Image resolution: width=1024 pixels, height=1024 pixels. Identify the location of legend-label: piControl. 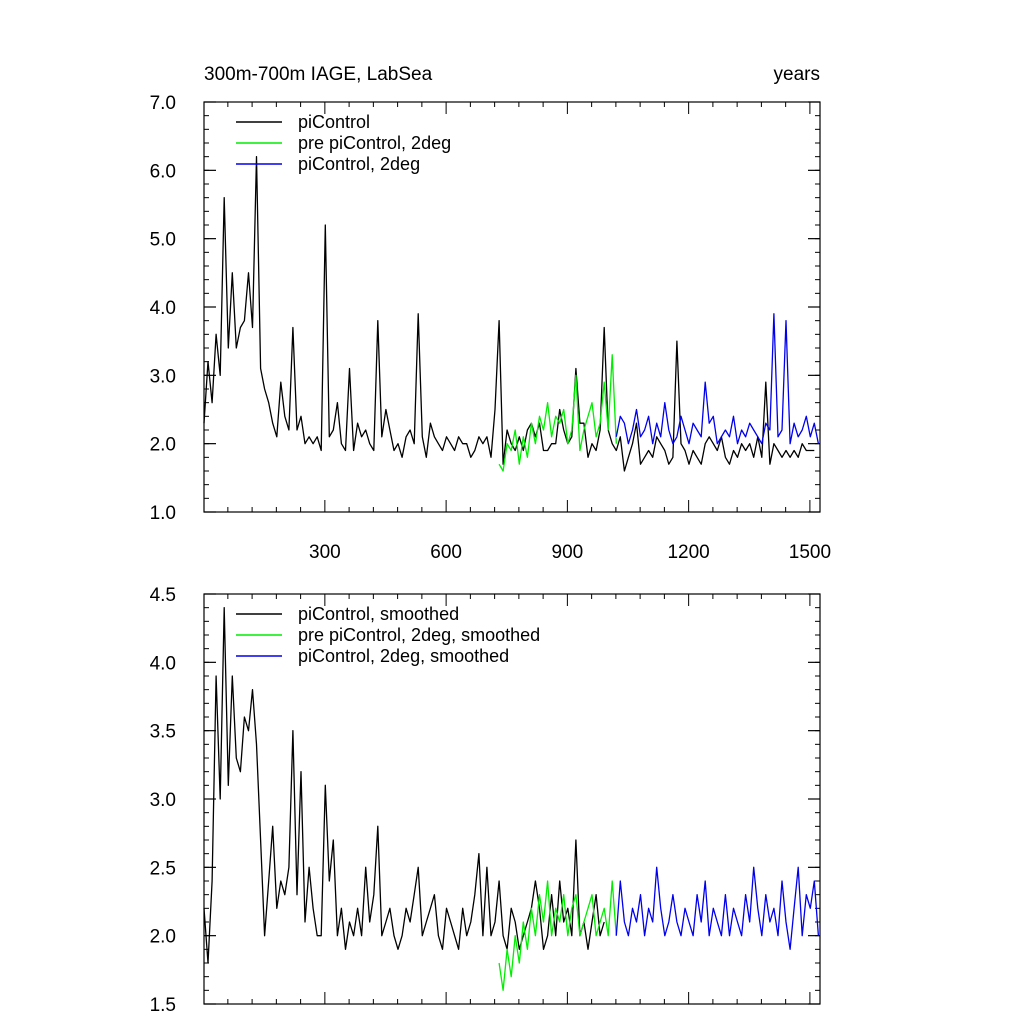
(334, 122).